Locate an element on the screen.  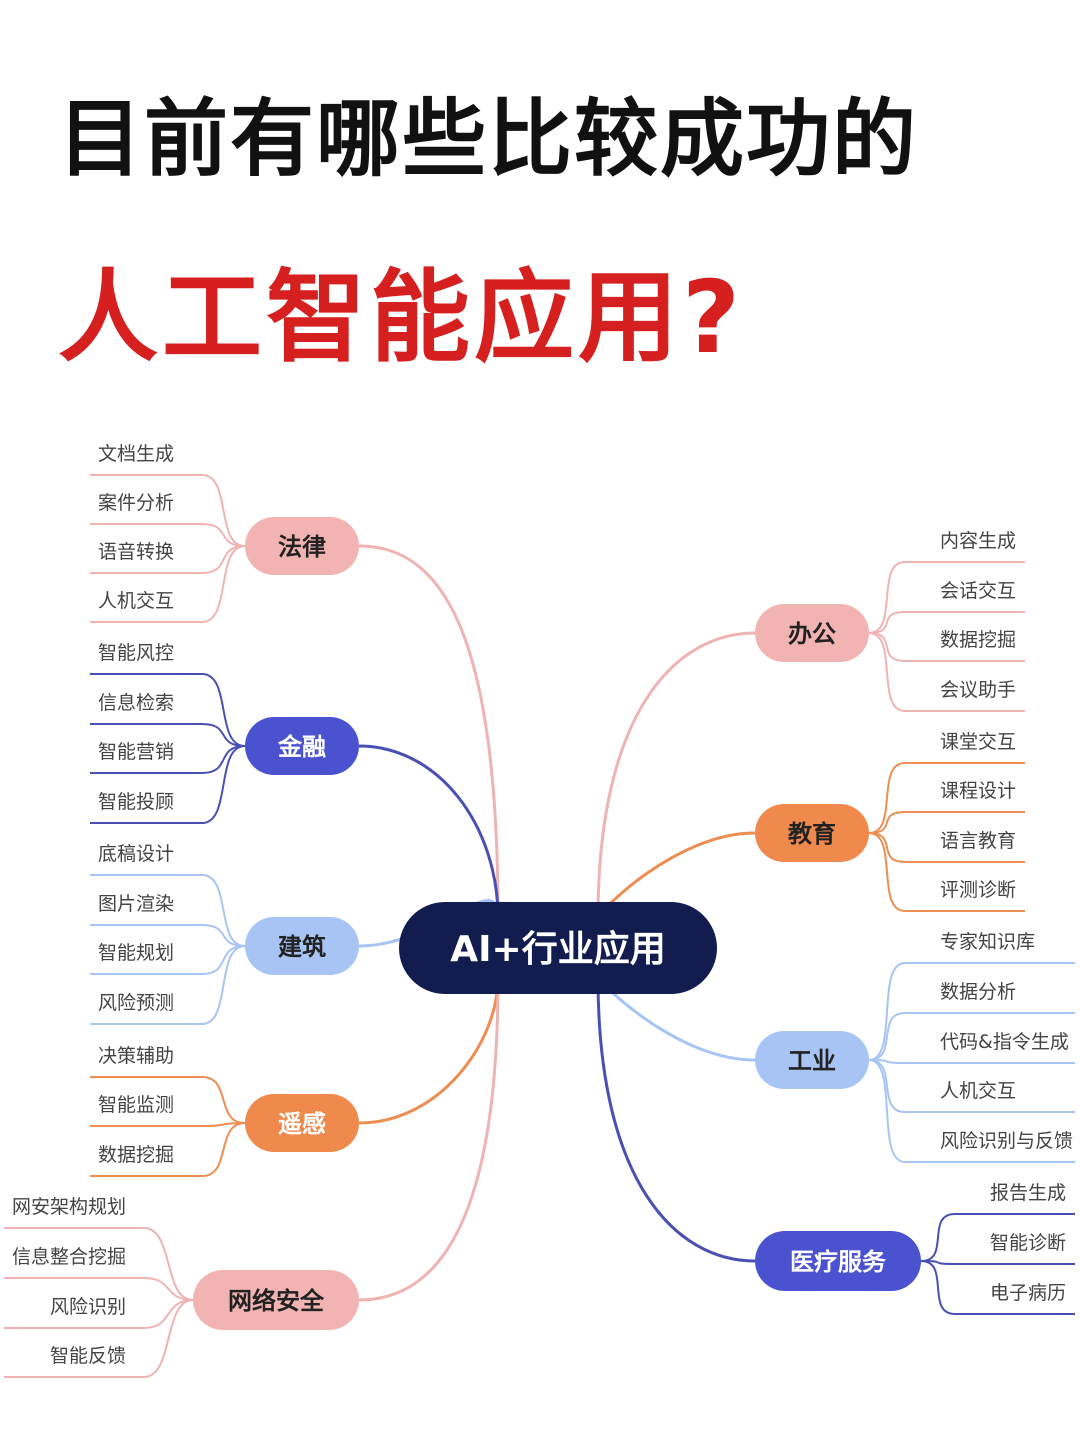
leaf-label-office: 会话交互 is located at coordinates (978, 591).